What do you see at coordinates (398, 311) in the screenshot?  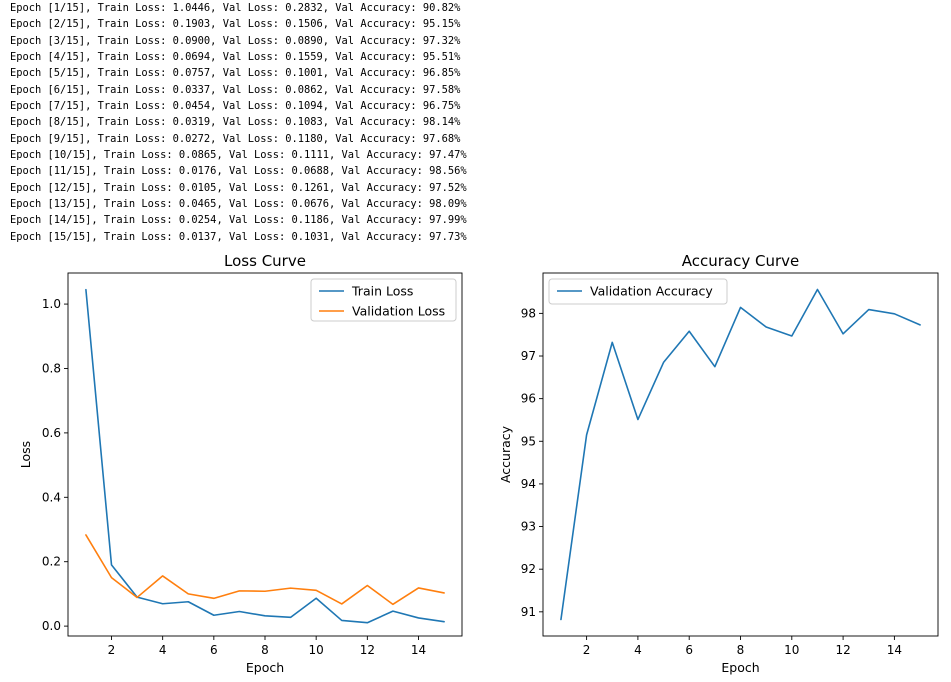 I see `legend-label: Validation Loss` at bounding box center [398, 311].